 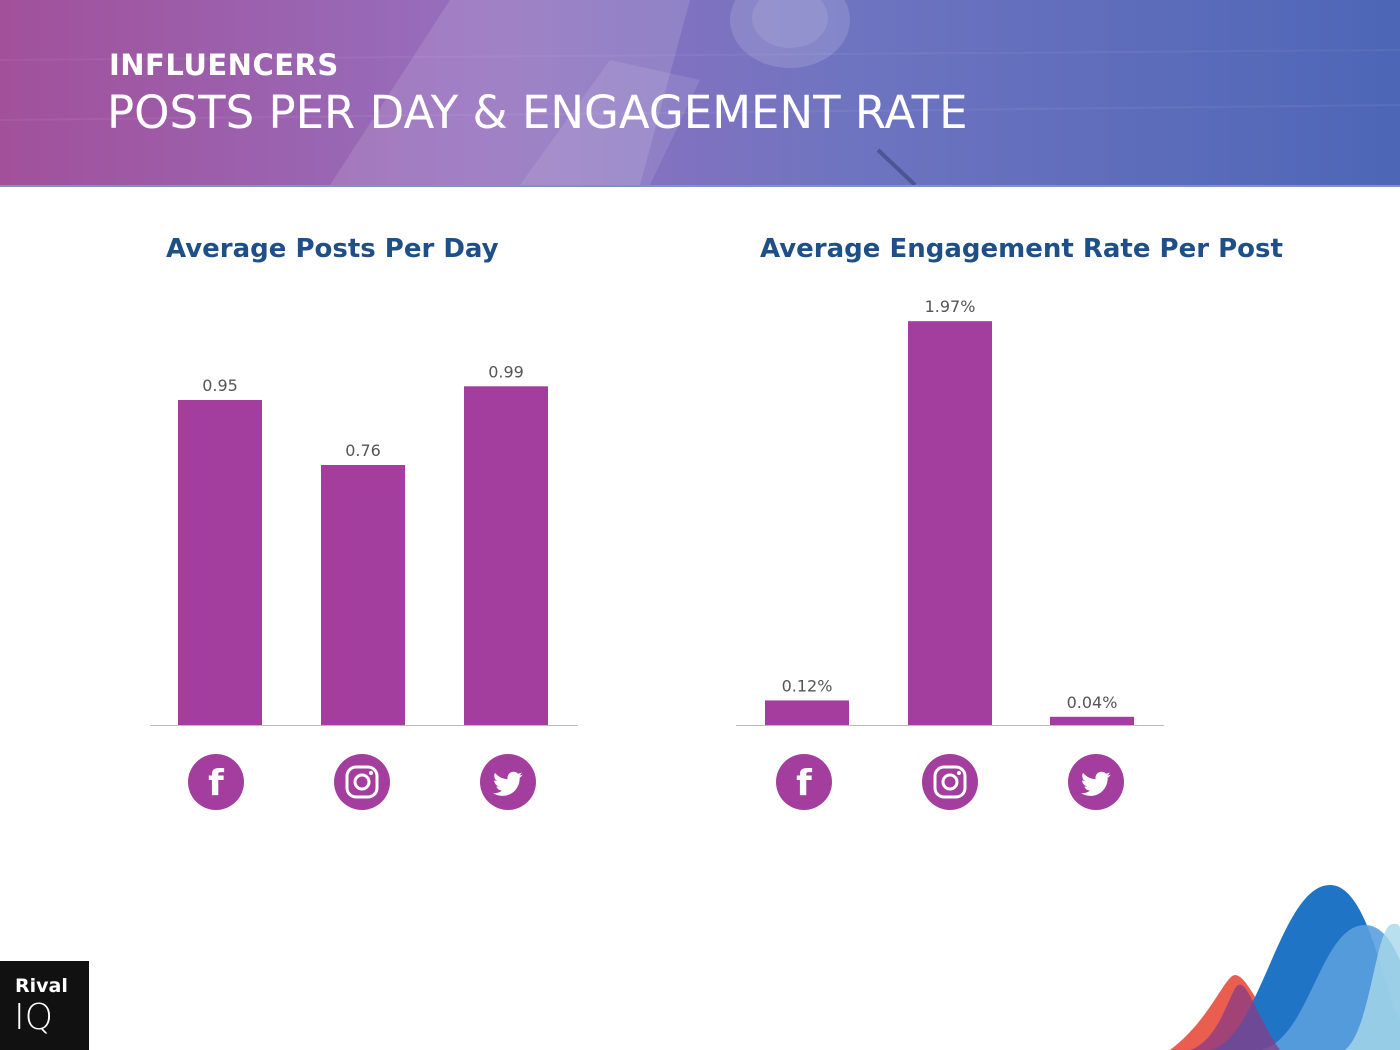 I want to click on data-label-instagram: 0.76, so click(x=363, y=450).